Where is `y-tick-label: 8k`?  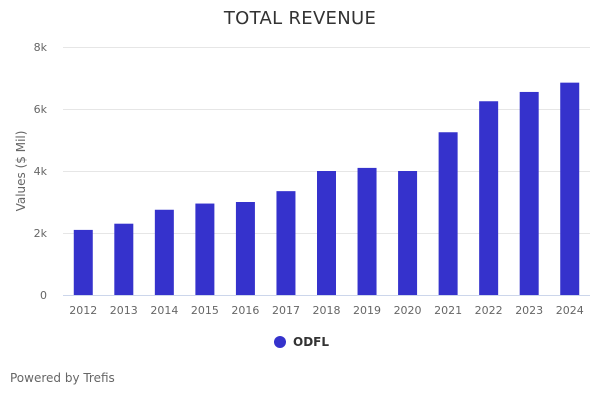 y-tick-label: 8k is located at coordinates (41, 47).